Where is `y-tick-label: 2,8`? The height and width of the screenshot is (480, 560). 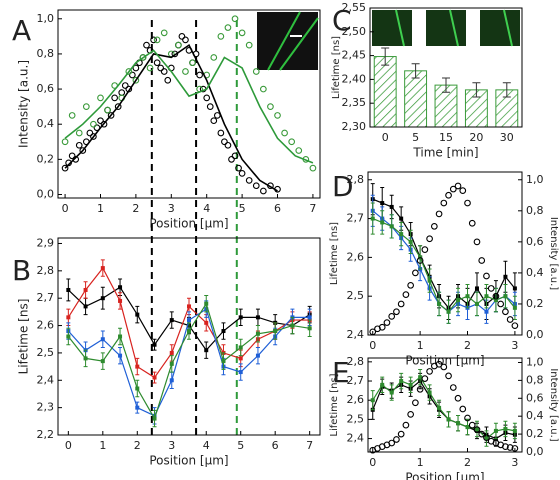
y-tick-label: 2,8 is located at coordinates (356, 361).